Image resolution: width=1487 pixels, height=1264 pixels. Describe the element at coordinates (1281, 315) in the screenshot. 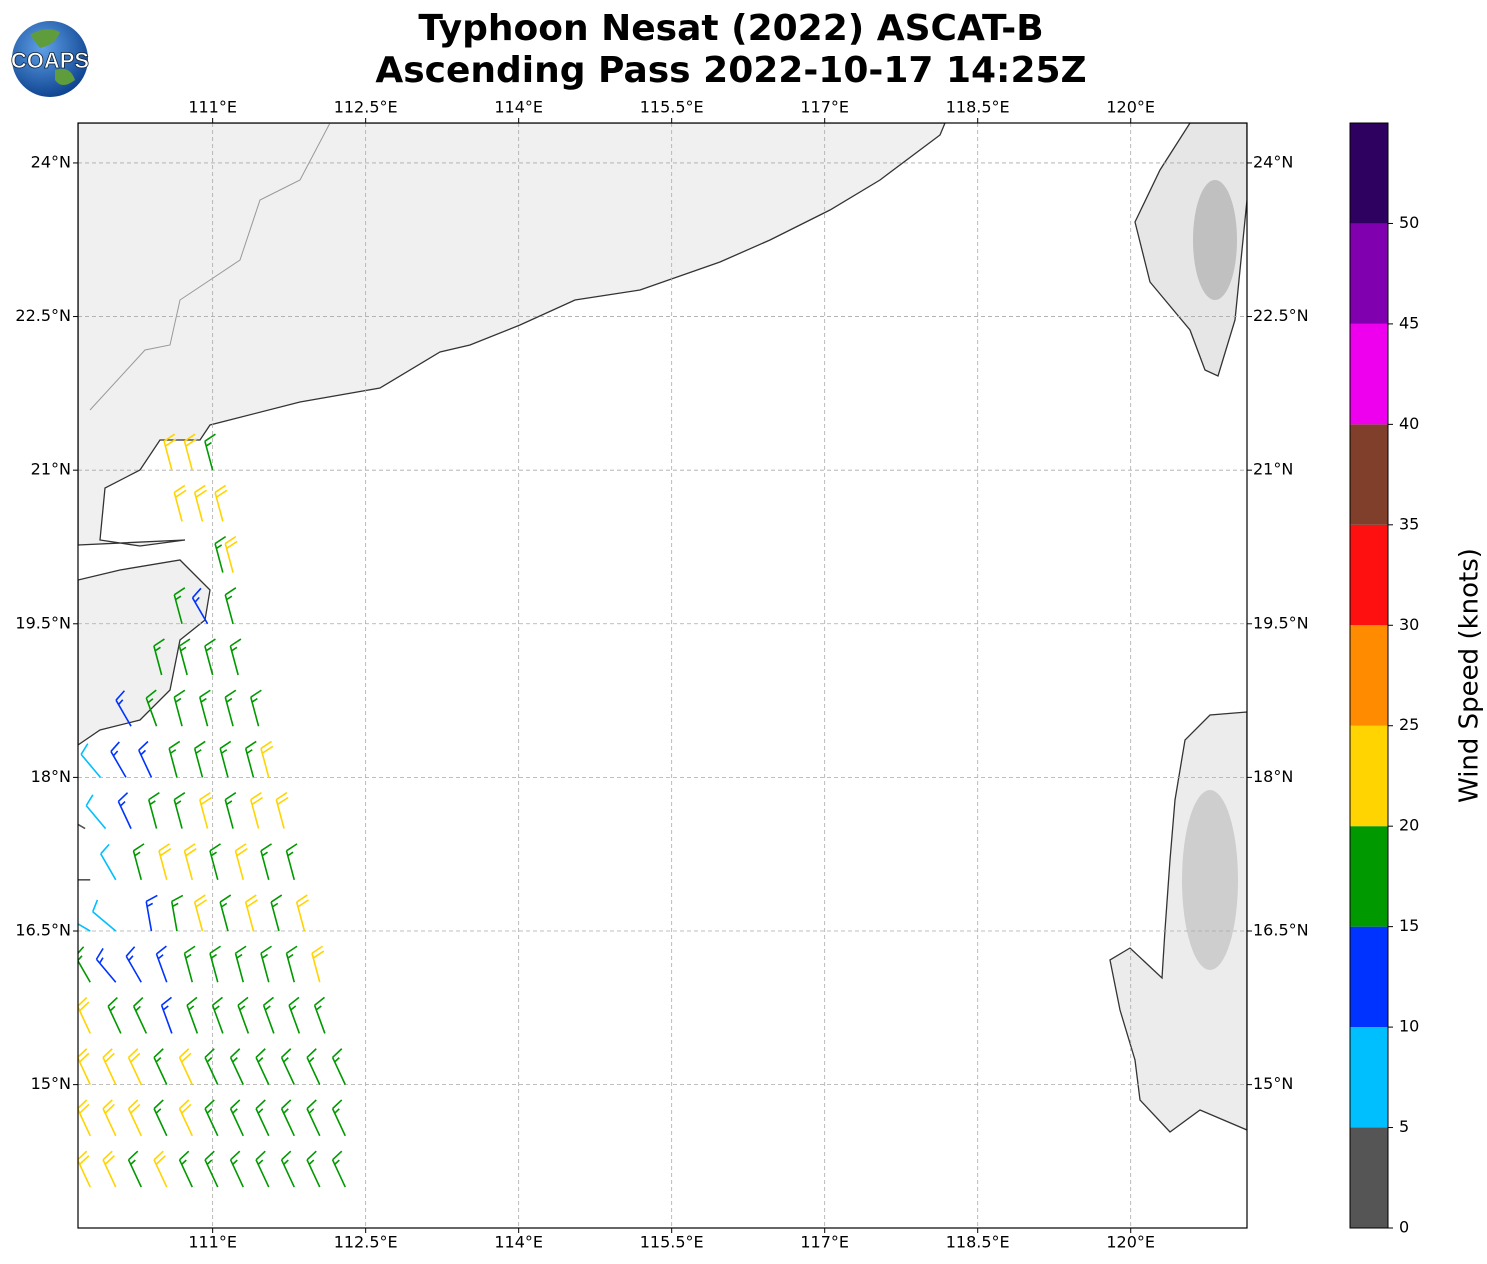

I see `y-tick-label-right: 22.5°N` at that location.